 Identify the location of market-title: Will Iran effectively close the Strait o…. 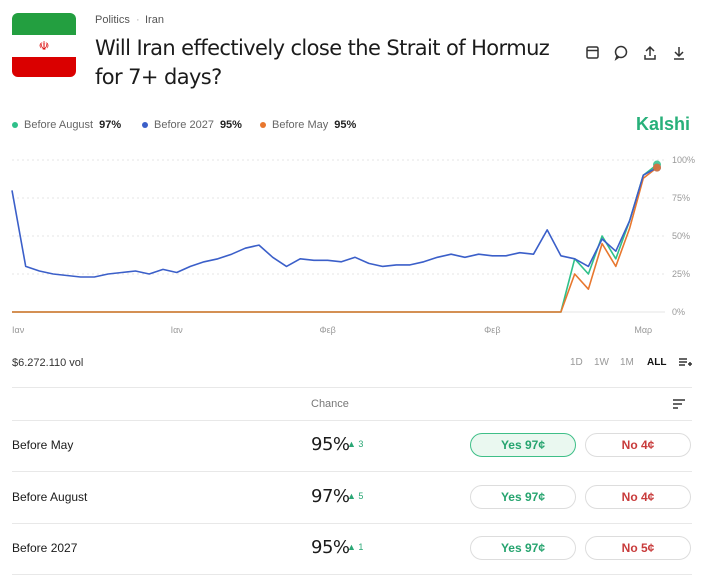
(322, 62).